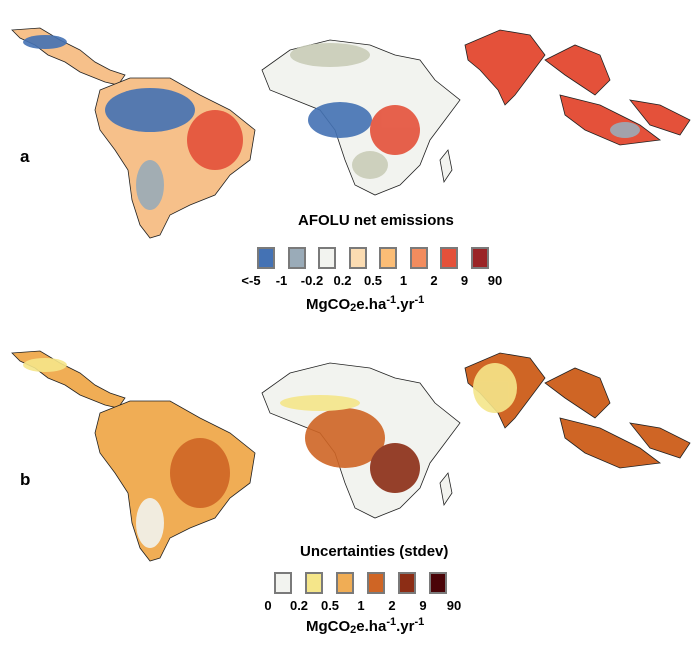  What do you see at coordinates (577, 87) in the screenshot?
I see `asia-region` at bounding box center [577, 87].